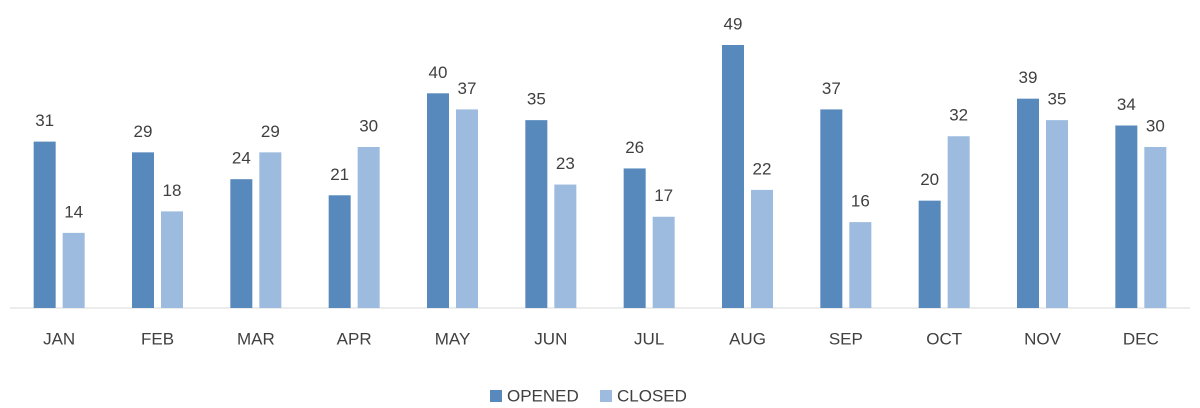 The height and width of the screenshot is (408, 1200). What do you see at coordinates (1028, 77) in the screenshot?
I see `data-label: 39` at bounding box center [1028, 77].